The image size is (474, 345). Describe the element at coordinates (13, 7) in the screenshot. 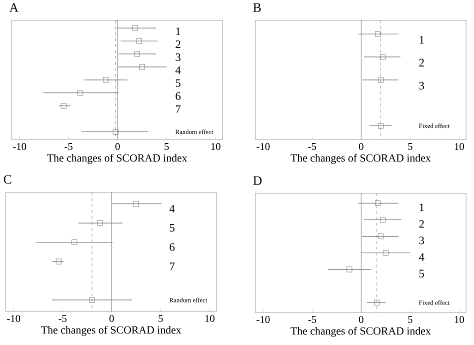

I see `chart-title: A` at that location.